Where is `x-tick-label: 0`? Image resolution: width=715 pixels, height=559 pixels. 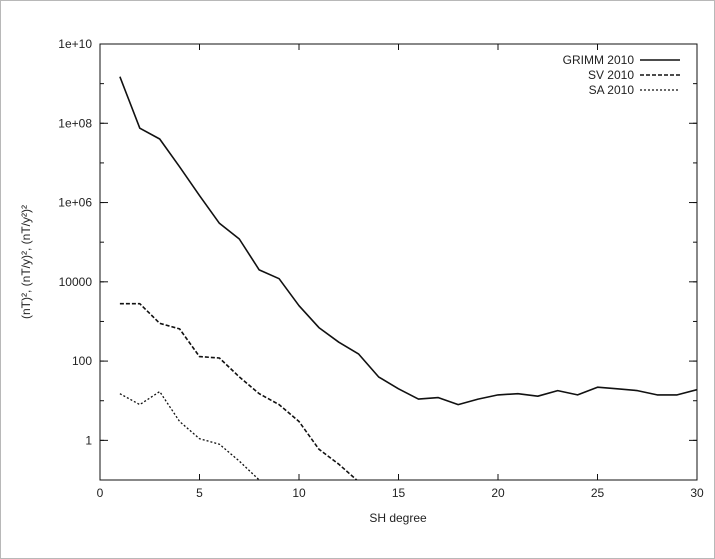 x-tick-label: 0 is located at coordinates (100, 493).